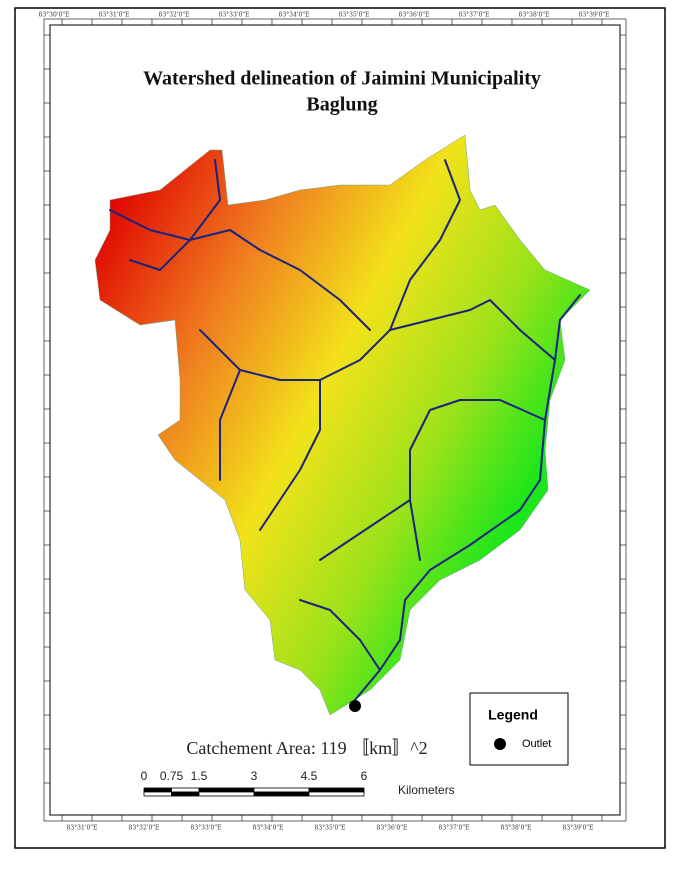 This screenshot has width=680, height=885. I want to click on scale-label: 1.5, so click(199, 776).